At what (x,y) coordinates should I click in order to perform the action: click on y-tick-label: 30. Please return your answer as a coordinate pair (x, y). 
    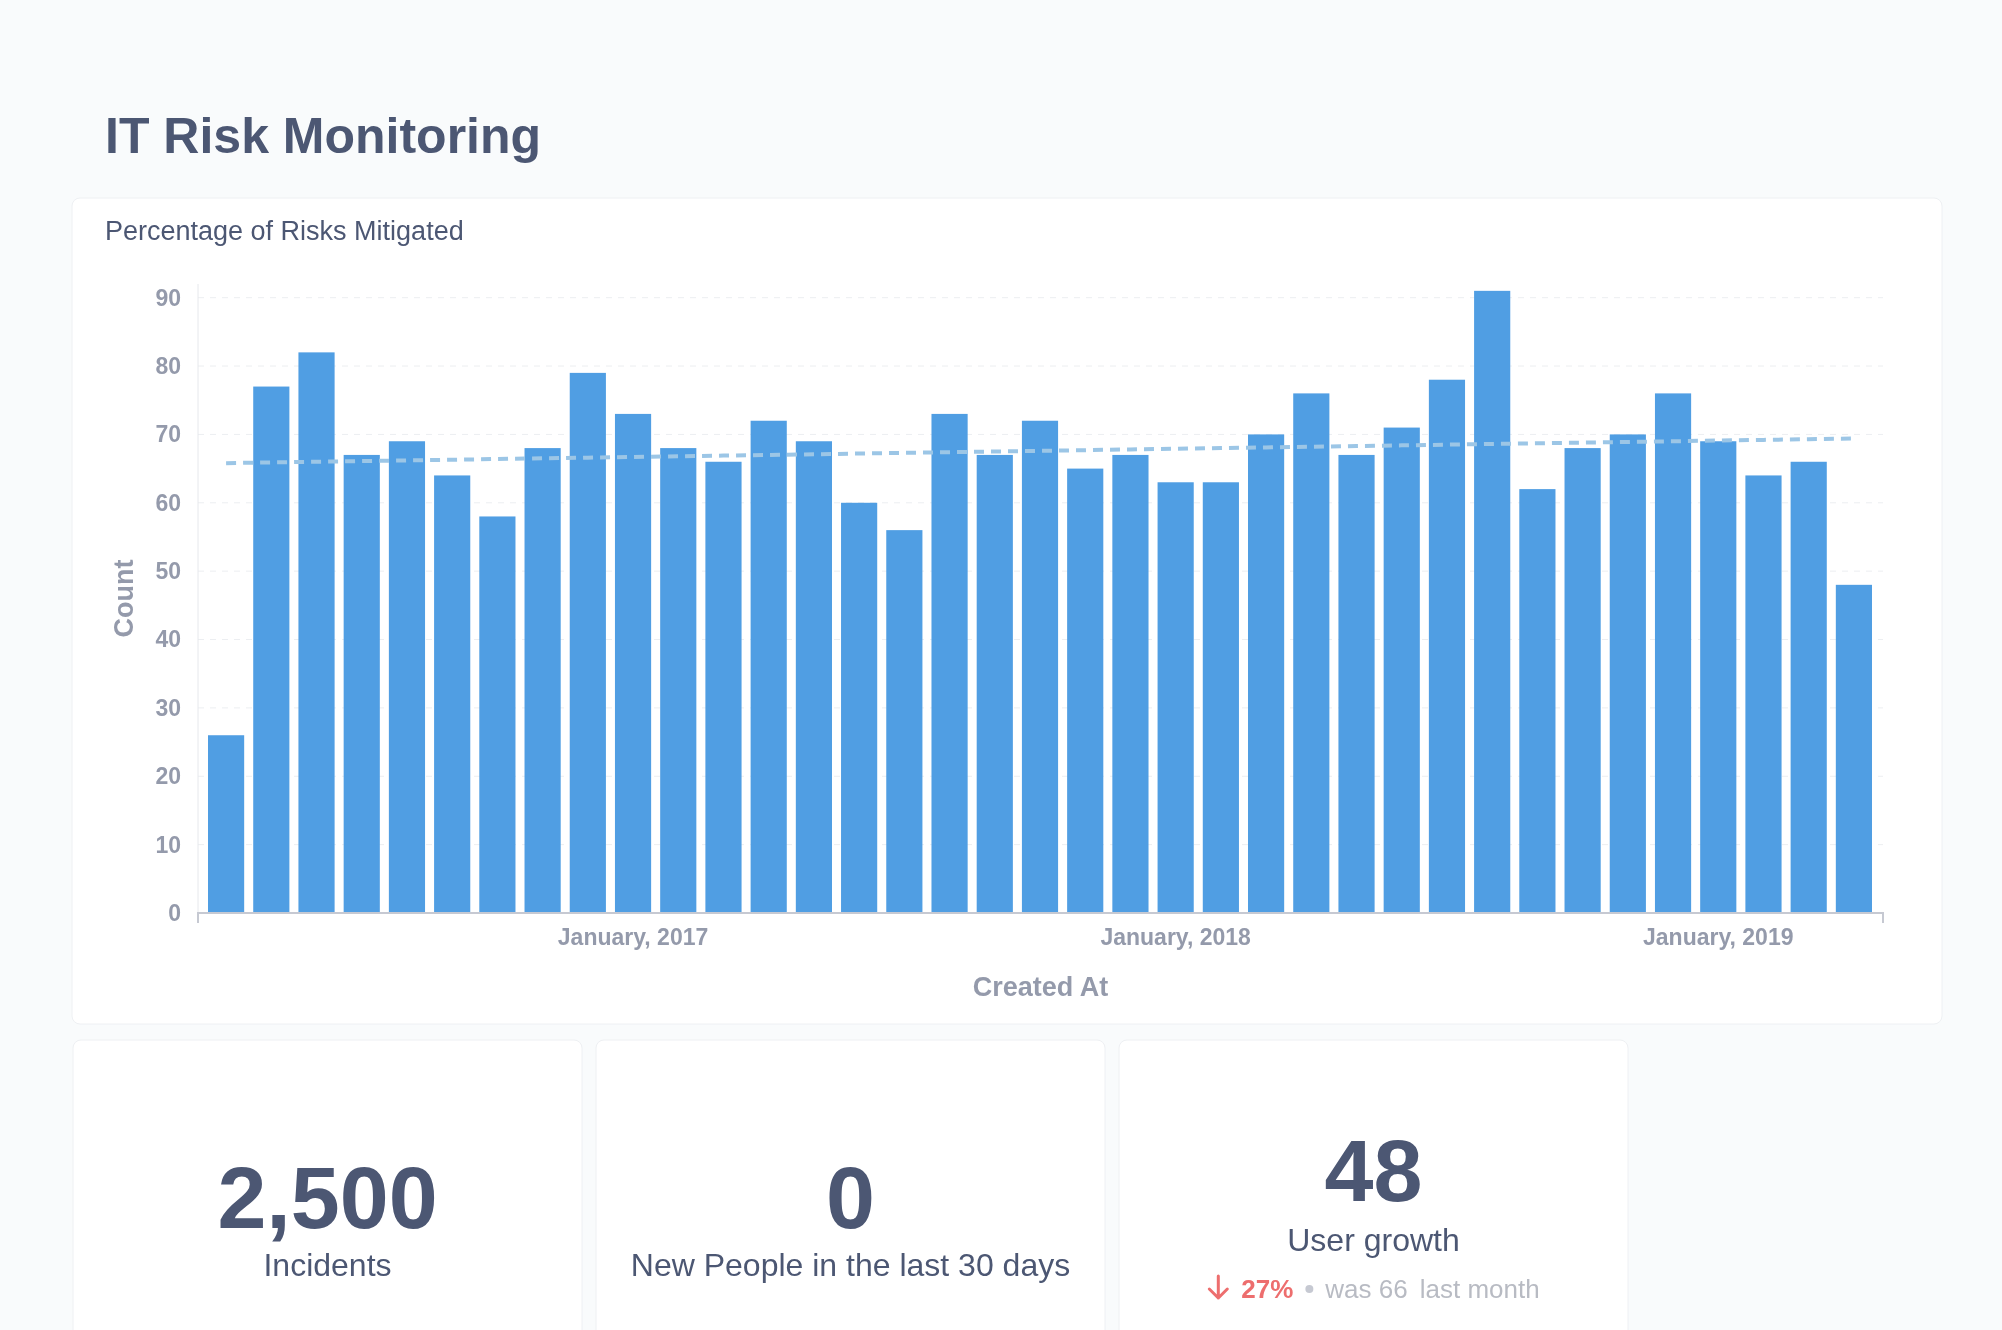
    Looking at the image, I should click on (168, 707).